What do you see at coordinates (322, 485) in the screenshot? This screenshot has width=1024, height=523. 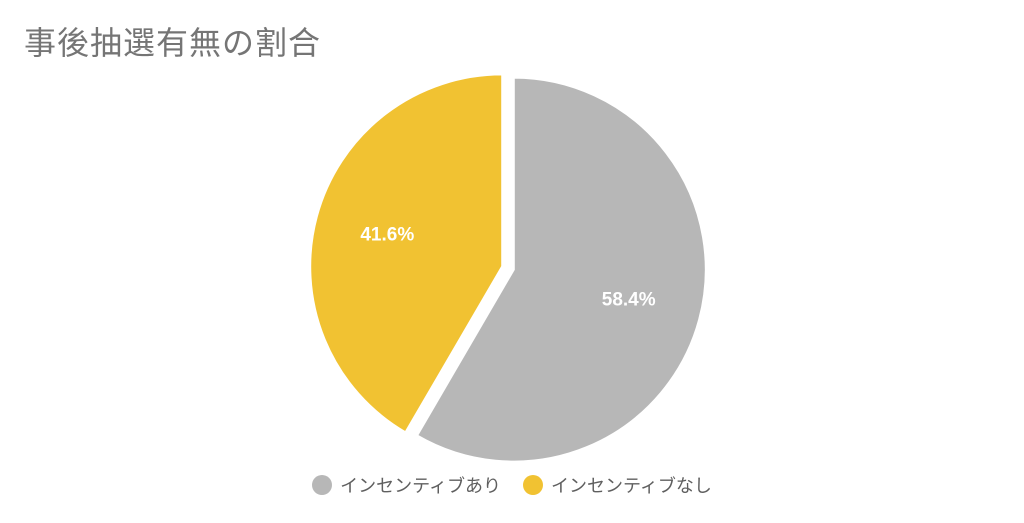 I see `legend-swatch-incentive-yes` at bounding box center [322, 485].